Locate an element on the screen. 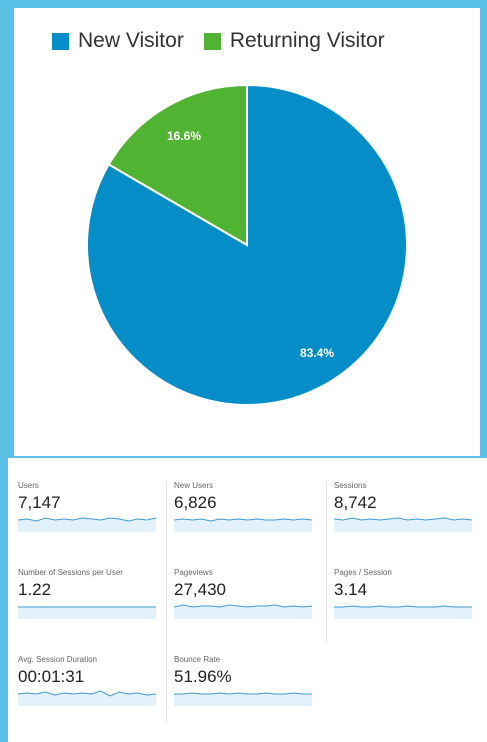 This screenshot has width=487, height=742. legend-label-new-visitor: New Visitor is located at coordinates (131, 40).